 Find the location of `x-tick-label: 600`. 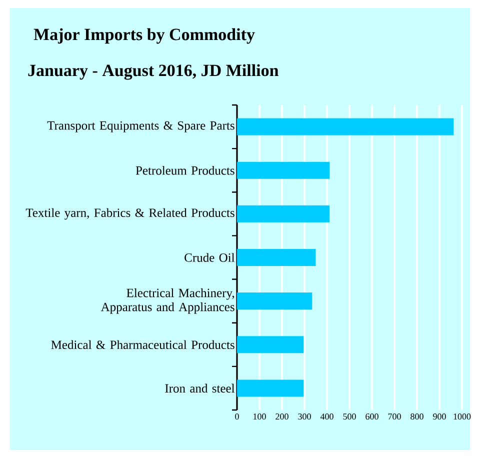

x-tick-label: 600 is located at coordinates (372, 417).